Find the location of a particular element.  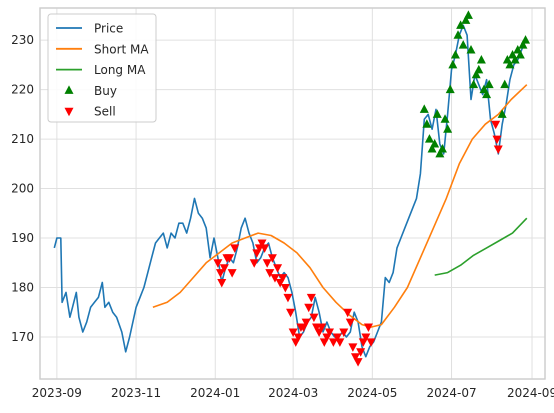

y-tick-label: 220 is located at coordinates (22, 90).